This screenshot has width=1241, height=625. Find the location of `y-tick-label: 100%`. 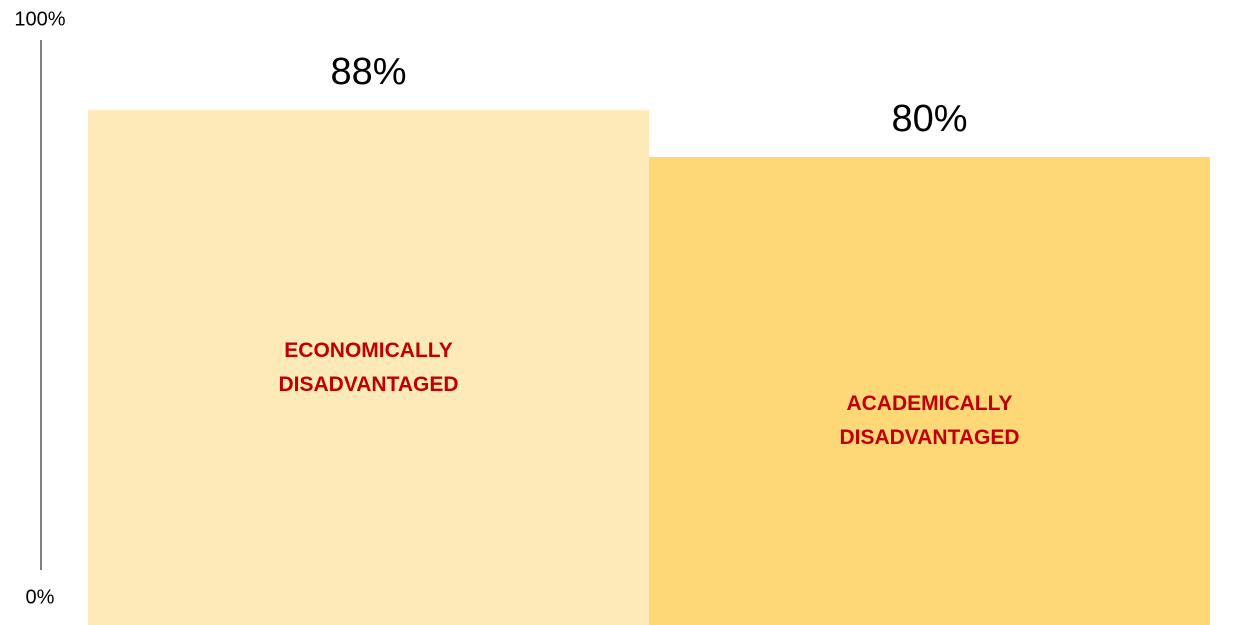

y-tick-label: 100% is located at coordinates (39, 19).